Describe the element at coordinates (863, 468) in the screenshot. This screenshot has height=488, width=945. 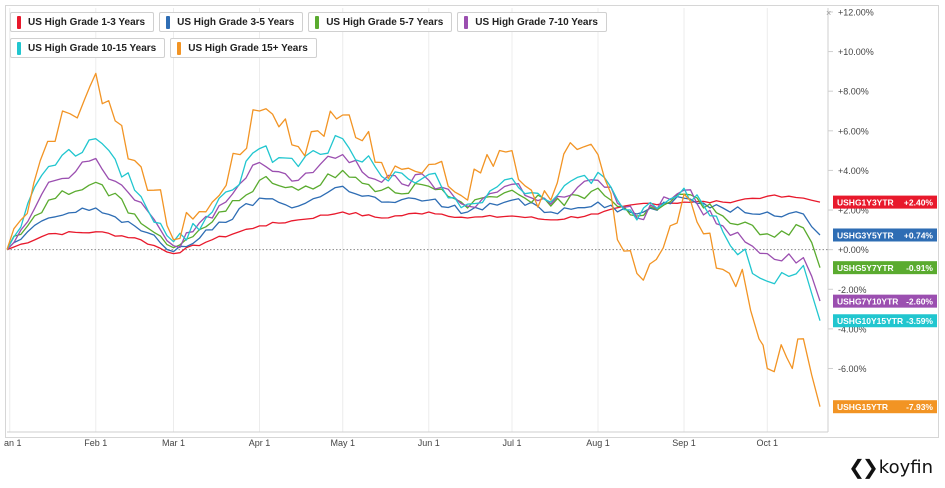
I see `koyfin-logo-icon: ❮❯` at that location.